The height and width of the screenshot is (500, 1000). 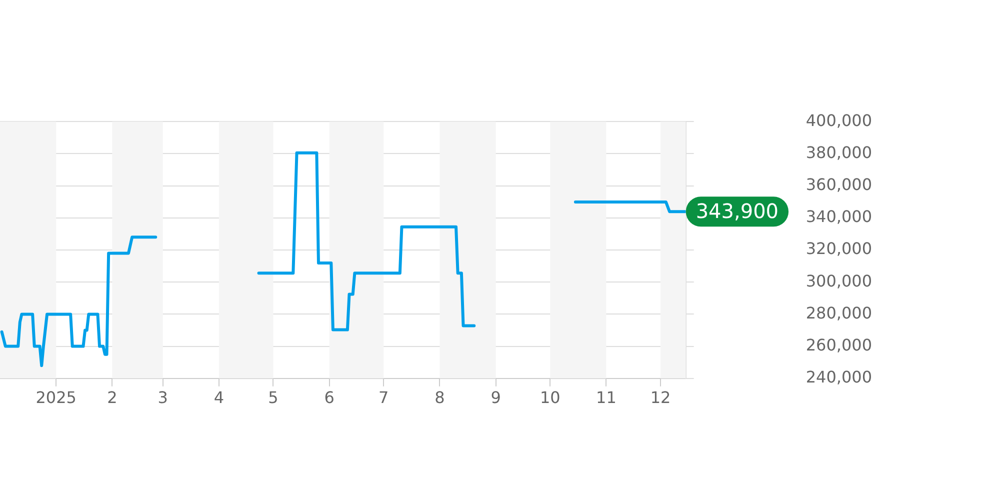 I want to click on x-tick-label: 10, so click(x=550, y=398).